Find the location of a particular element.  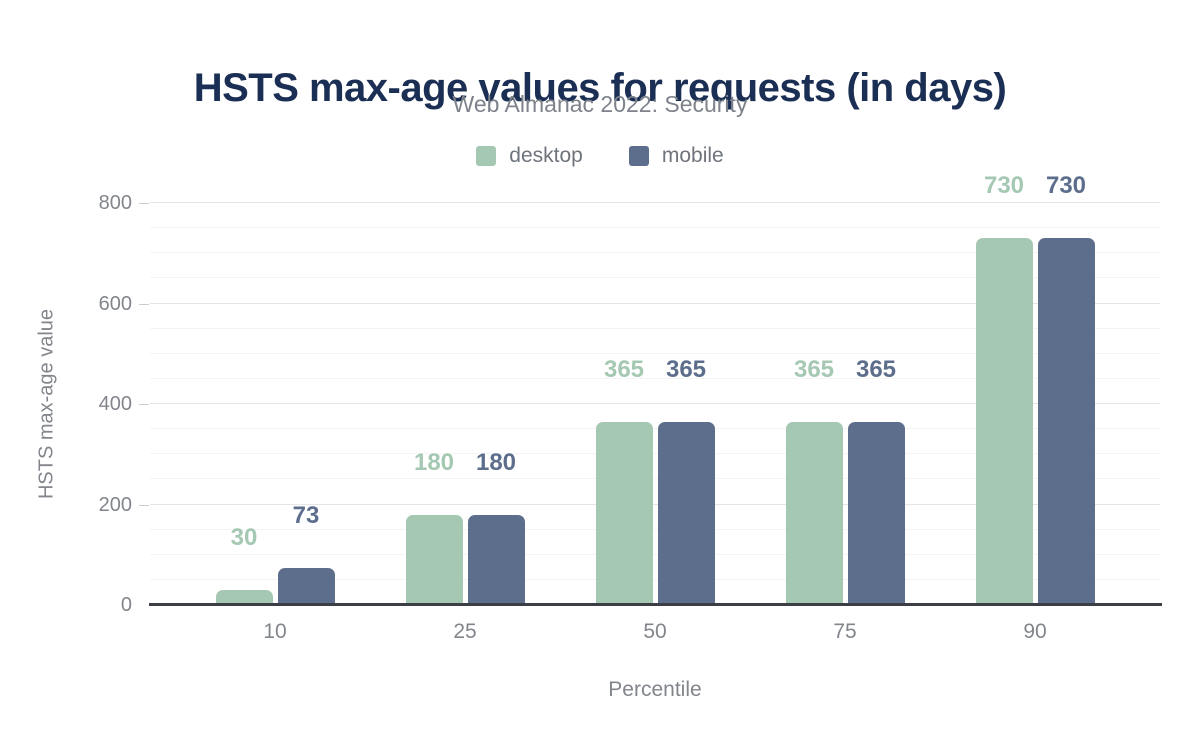

bar-col-desktop-p10: 30 is located at coordinates (244, 404).